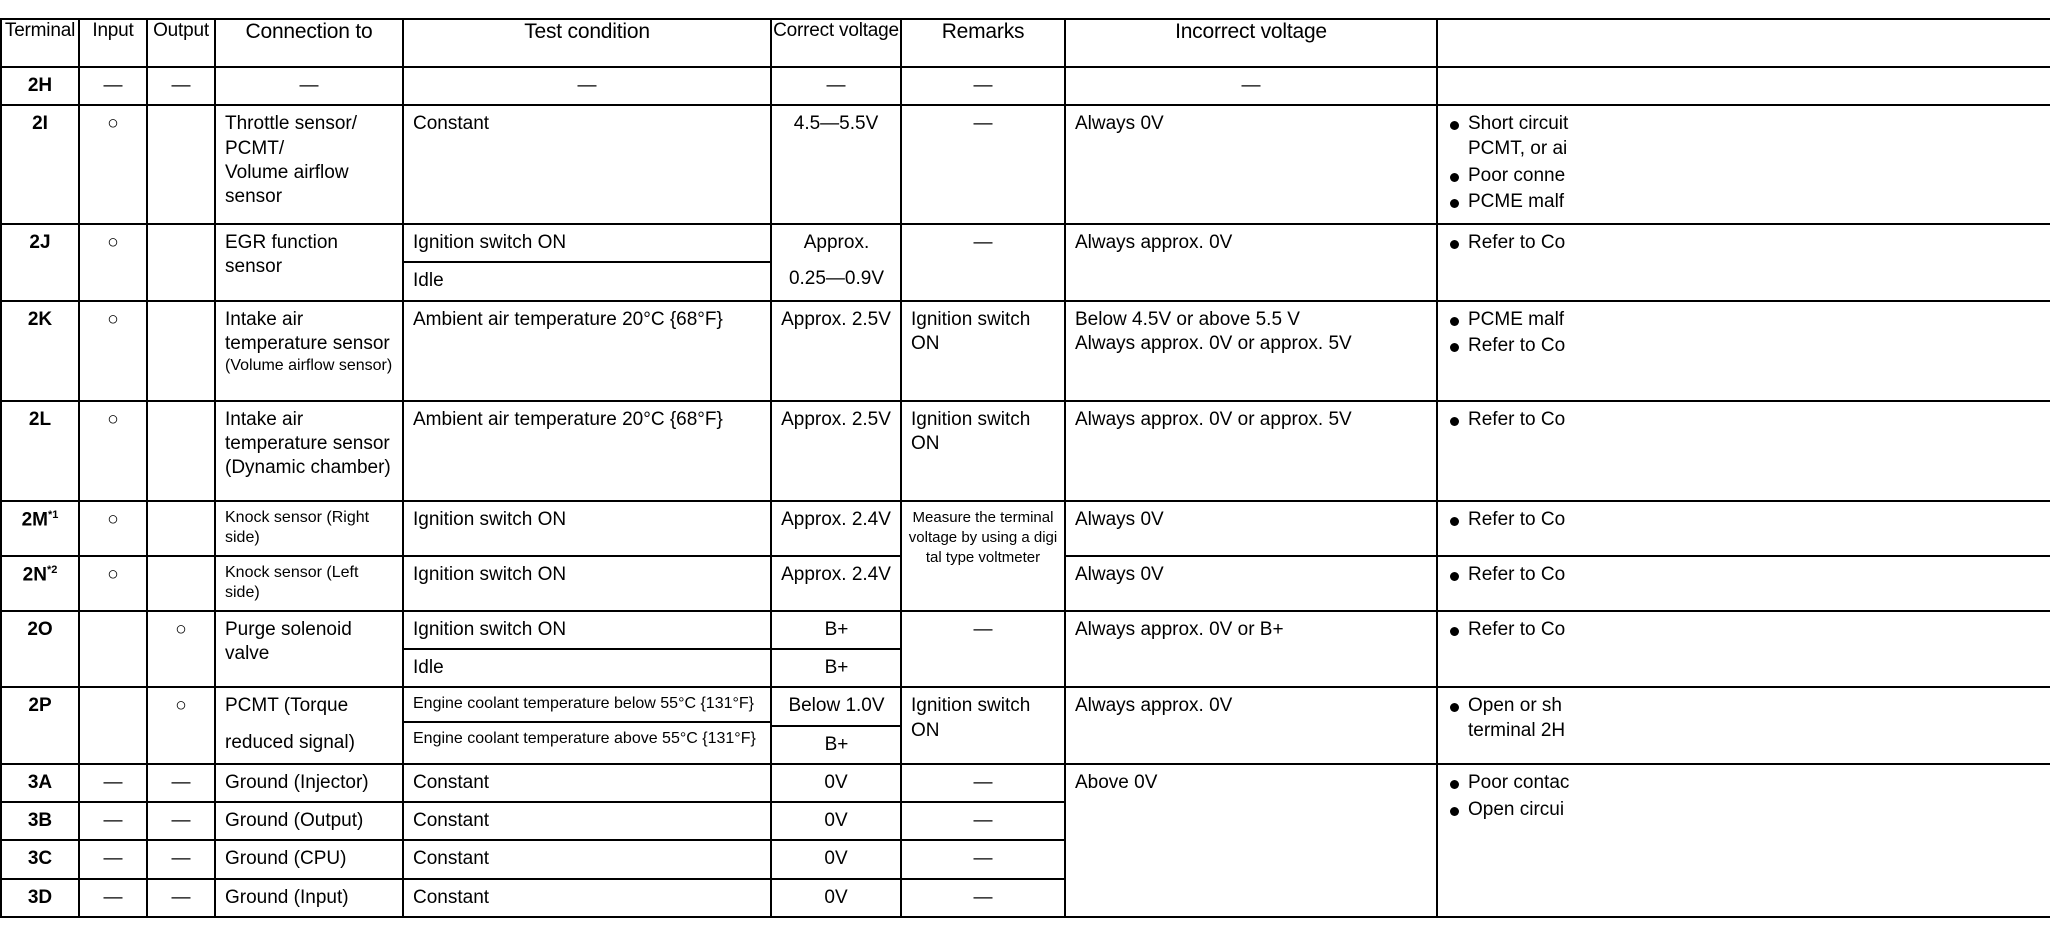 This screenshot has height=946, width=2050. I want to click on cell-incorrect-voltage: Always approx. 0V, so click(1251, 725).